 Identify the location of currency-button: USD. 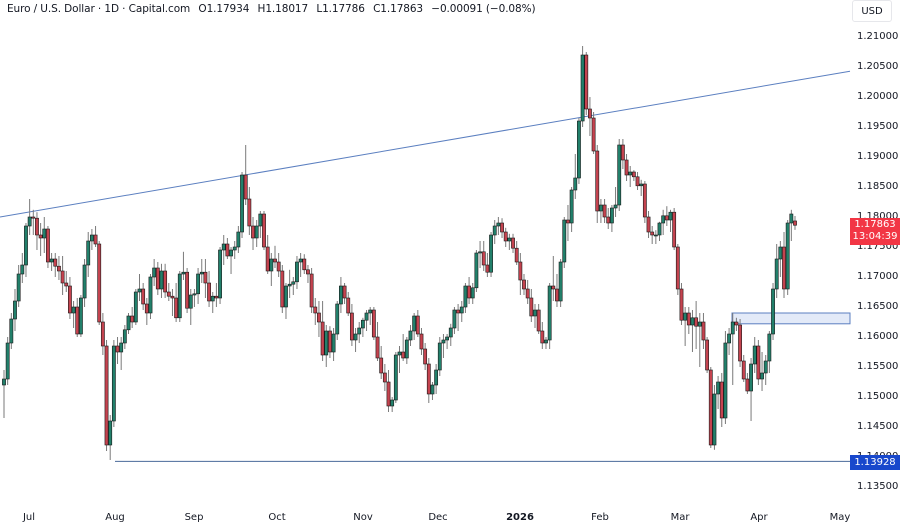
(872, 11).